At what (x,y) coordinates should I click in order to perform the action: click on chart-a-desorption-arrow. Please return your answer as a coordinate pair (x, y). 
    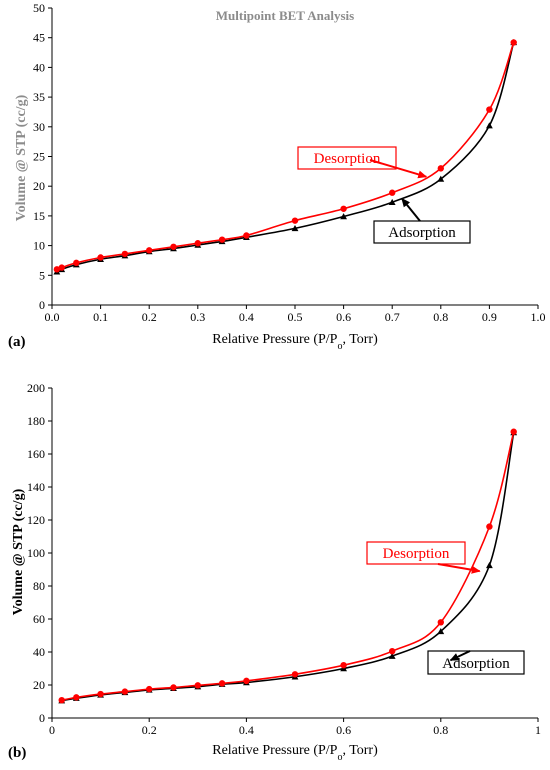
    Looking at the image, I should click on (398, 169).